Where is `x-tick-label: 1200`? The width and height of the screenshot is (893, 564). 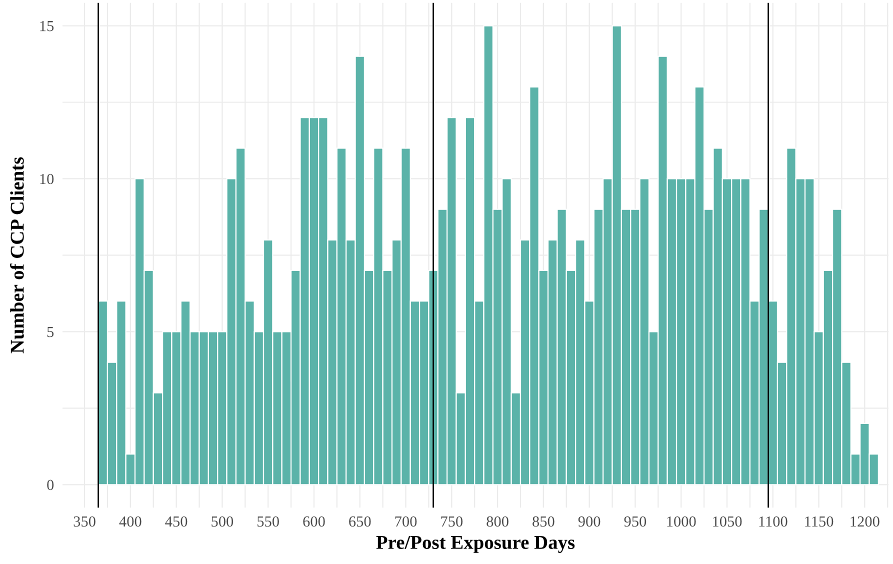
x-tick-label: 1200 is located at coordinates (865, 521).